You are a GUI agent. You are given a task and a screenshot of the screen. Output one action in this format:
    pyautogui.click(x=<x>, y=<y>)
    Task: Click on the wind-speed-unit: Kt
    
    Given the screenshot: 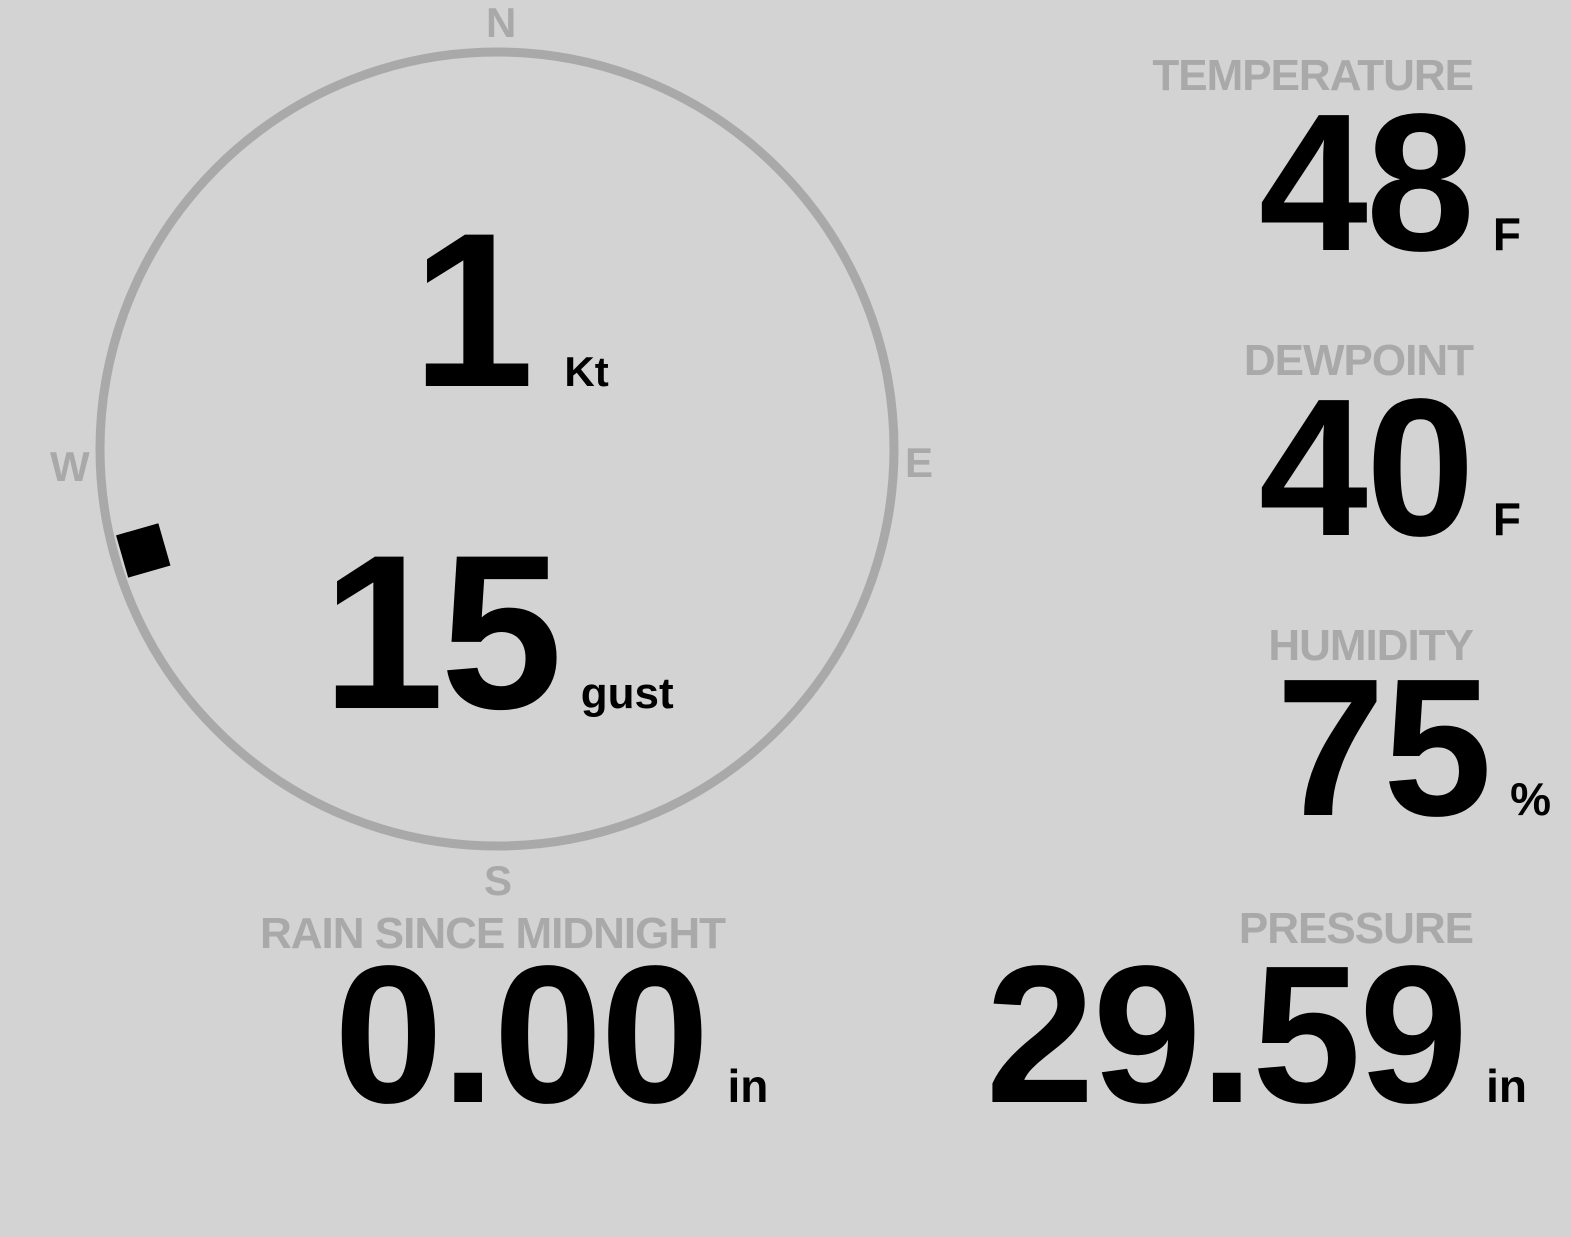 What is the action you would take?
    pyautogui.click(x=586, y=371)
    